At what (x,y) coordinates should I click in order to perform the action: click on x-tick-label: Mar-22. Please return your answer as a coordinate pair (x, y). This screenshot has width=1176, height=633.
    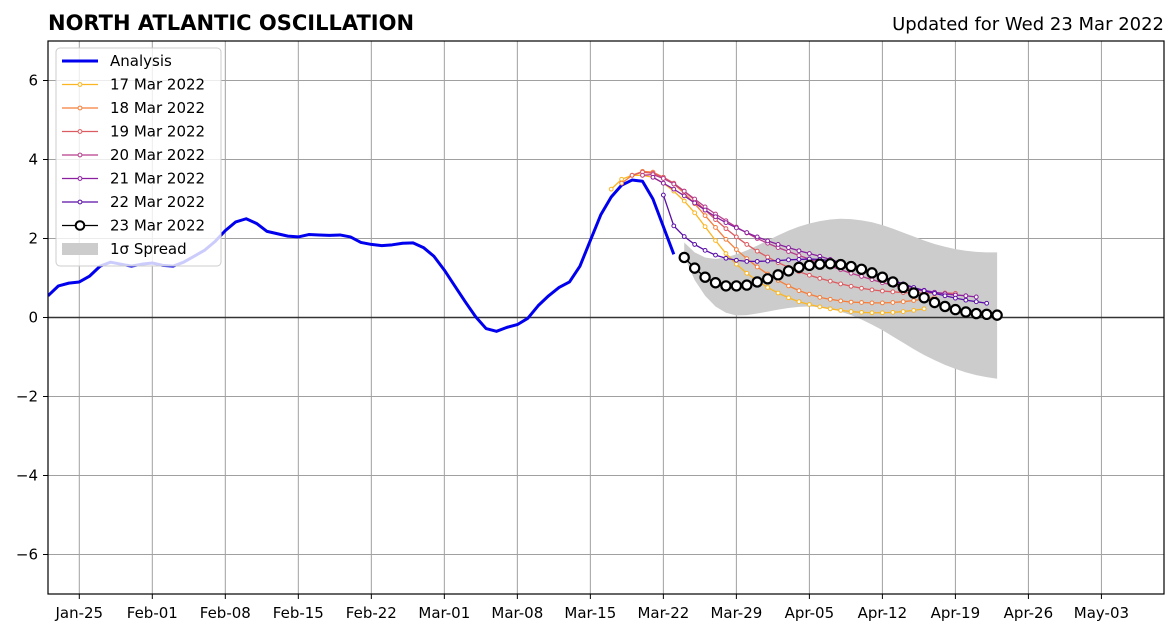
    Looking at the image, I should click on (663, 613).